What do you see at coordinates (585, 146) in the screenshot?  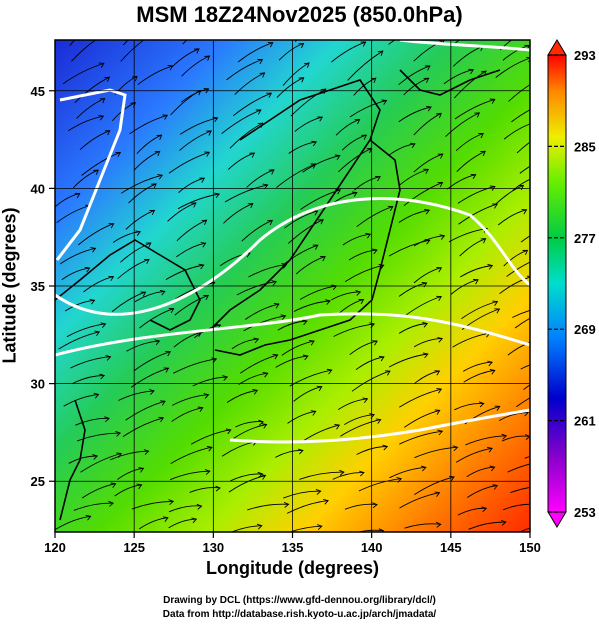 I see `colorbar-tick-label: 285` at bounding box center [585, 146].